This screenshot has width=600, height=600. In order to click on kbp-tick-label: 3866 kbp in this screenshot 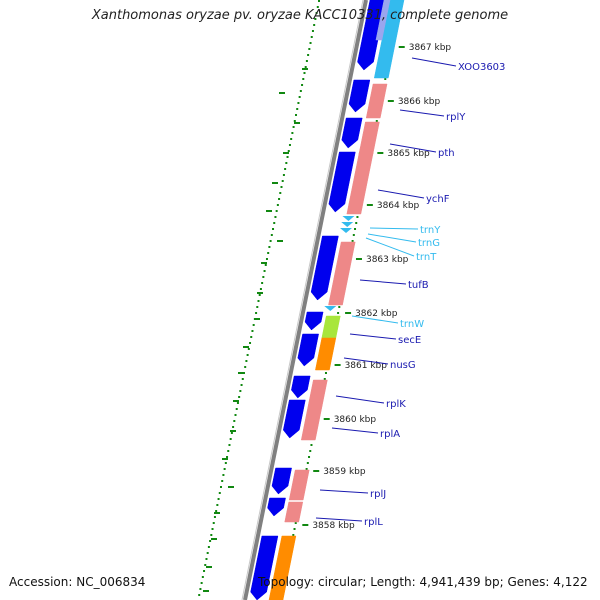, I will do `click(419, 102)`.